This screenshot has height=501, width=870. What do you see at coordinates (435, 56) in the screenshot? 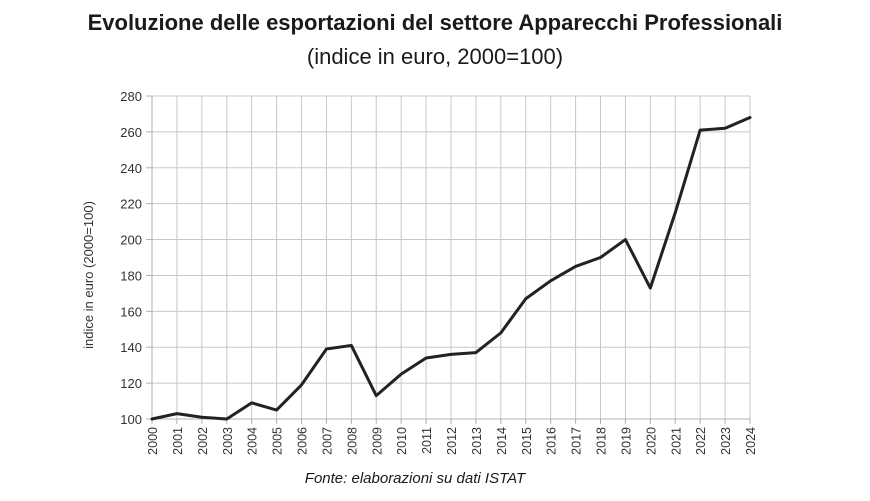
I see `chart-subtitle: (indice in euro, 2000=100)` at bounding box center [435, 56].